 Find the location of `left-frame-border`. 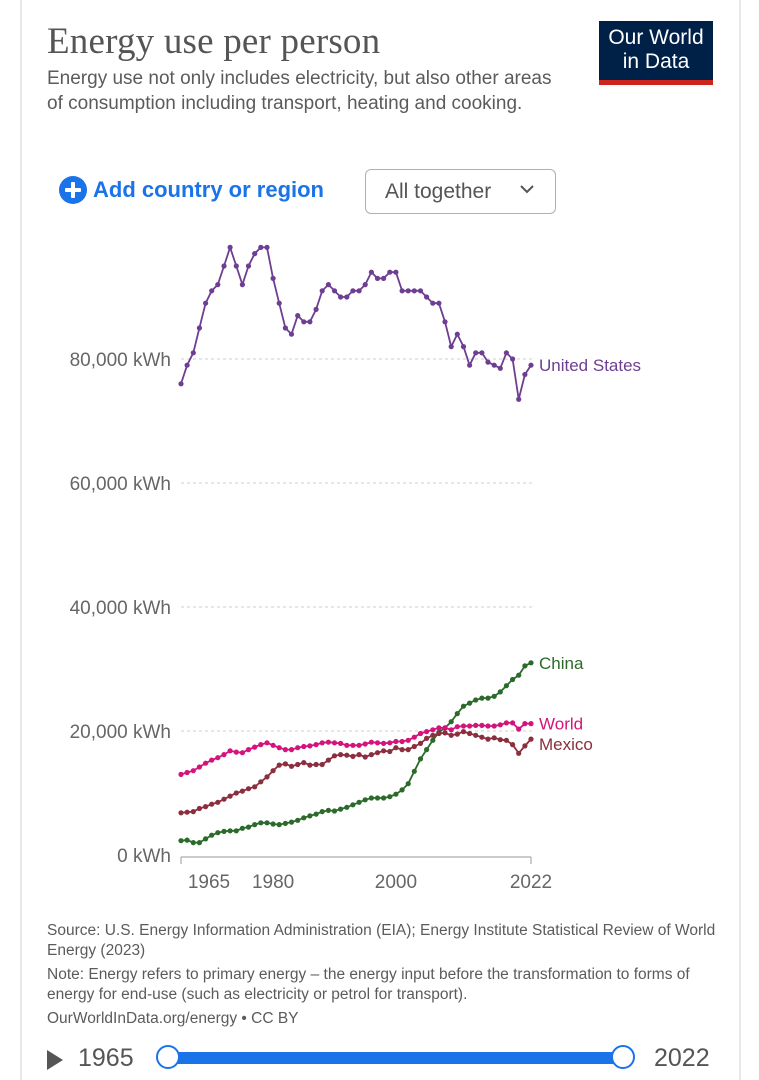

left-frame-border is located at coordinates (21, 540).